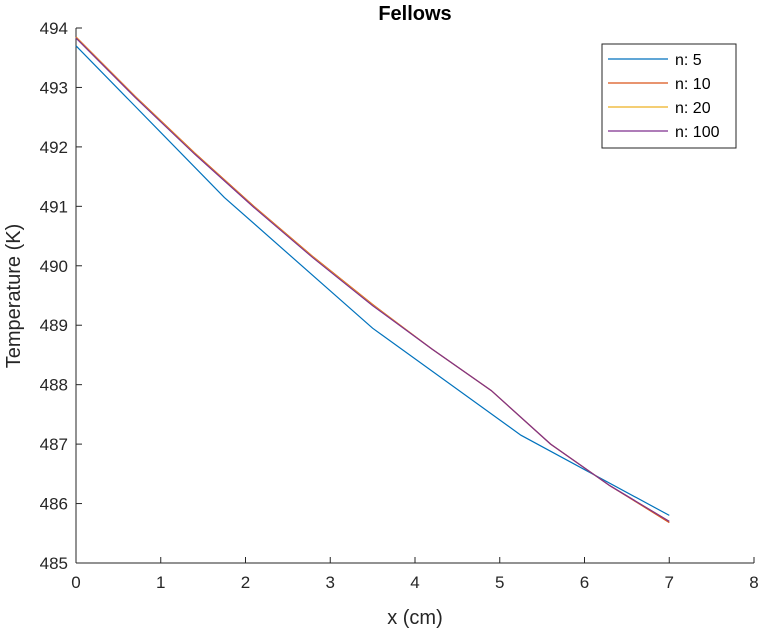 Image resolution: width=762 pixels, height=632 pixels. Describe the element at coordinates (54, 87) in the screenshot. I see `y-tick-label: 493` at that location.